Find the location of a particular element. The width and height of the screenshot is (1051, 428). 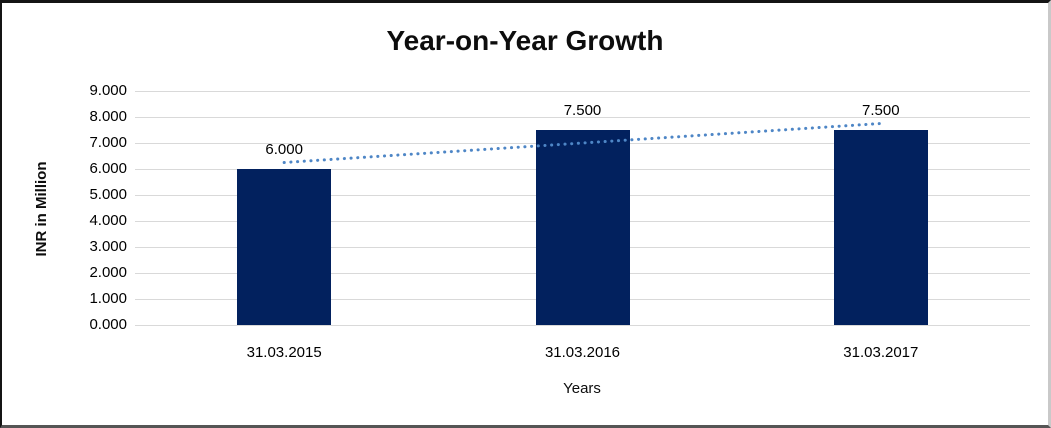

y-tick-label: 5.000 is located at coordinates (108, 194).